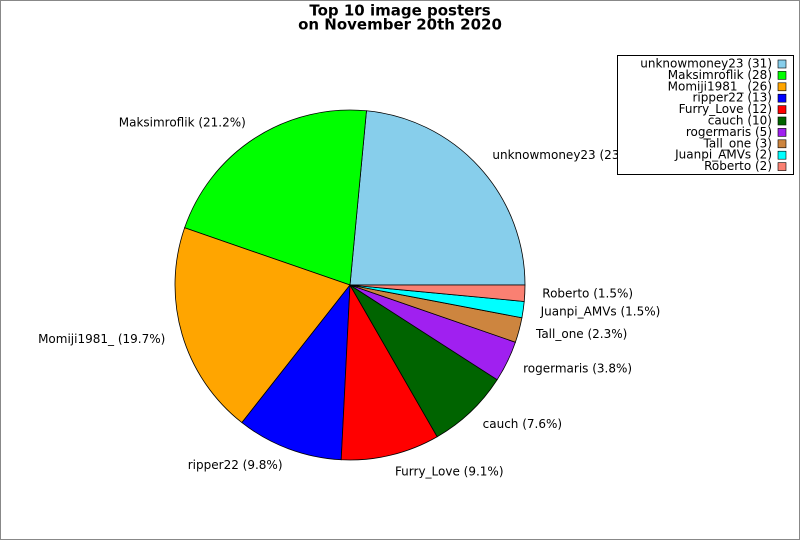 Image resolution: width=800 pixels, height=540 pixels. I want to click on legend-label: Maksimroflik (28), so click(720, 75).